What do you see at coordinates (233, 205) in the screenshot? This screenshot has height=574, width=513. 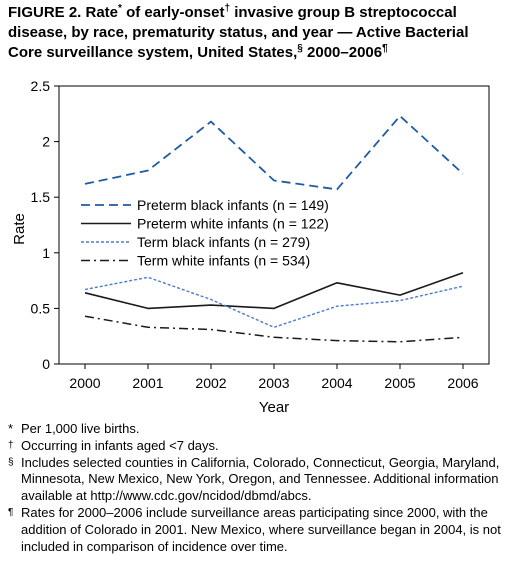 I see `legend-label: Preterm black infants (n = 149)` at bounding box center [233, 205].